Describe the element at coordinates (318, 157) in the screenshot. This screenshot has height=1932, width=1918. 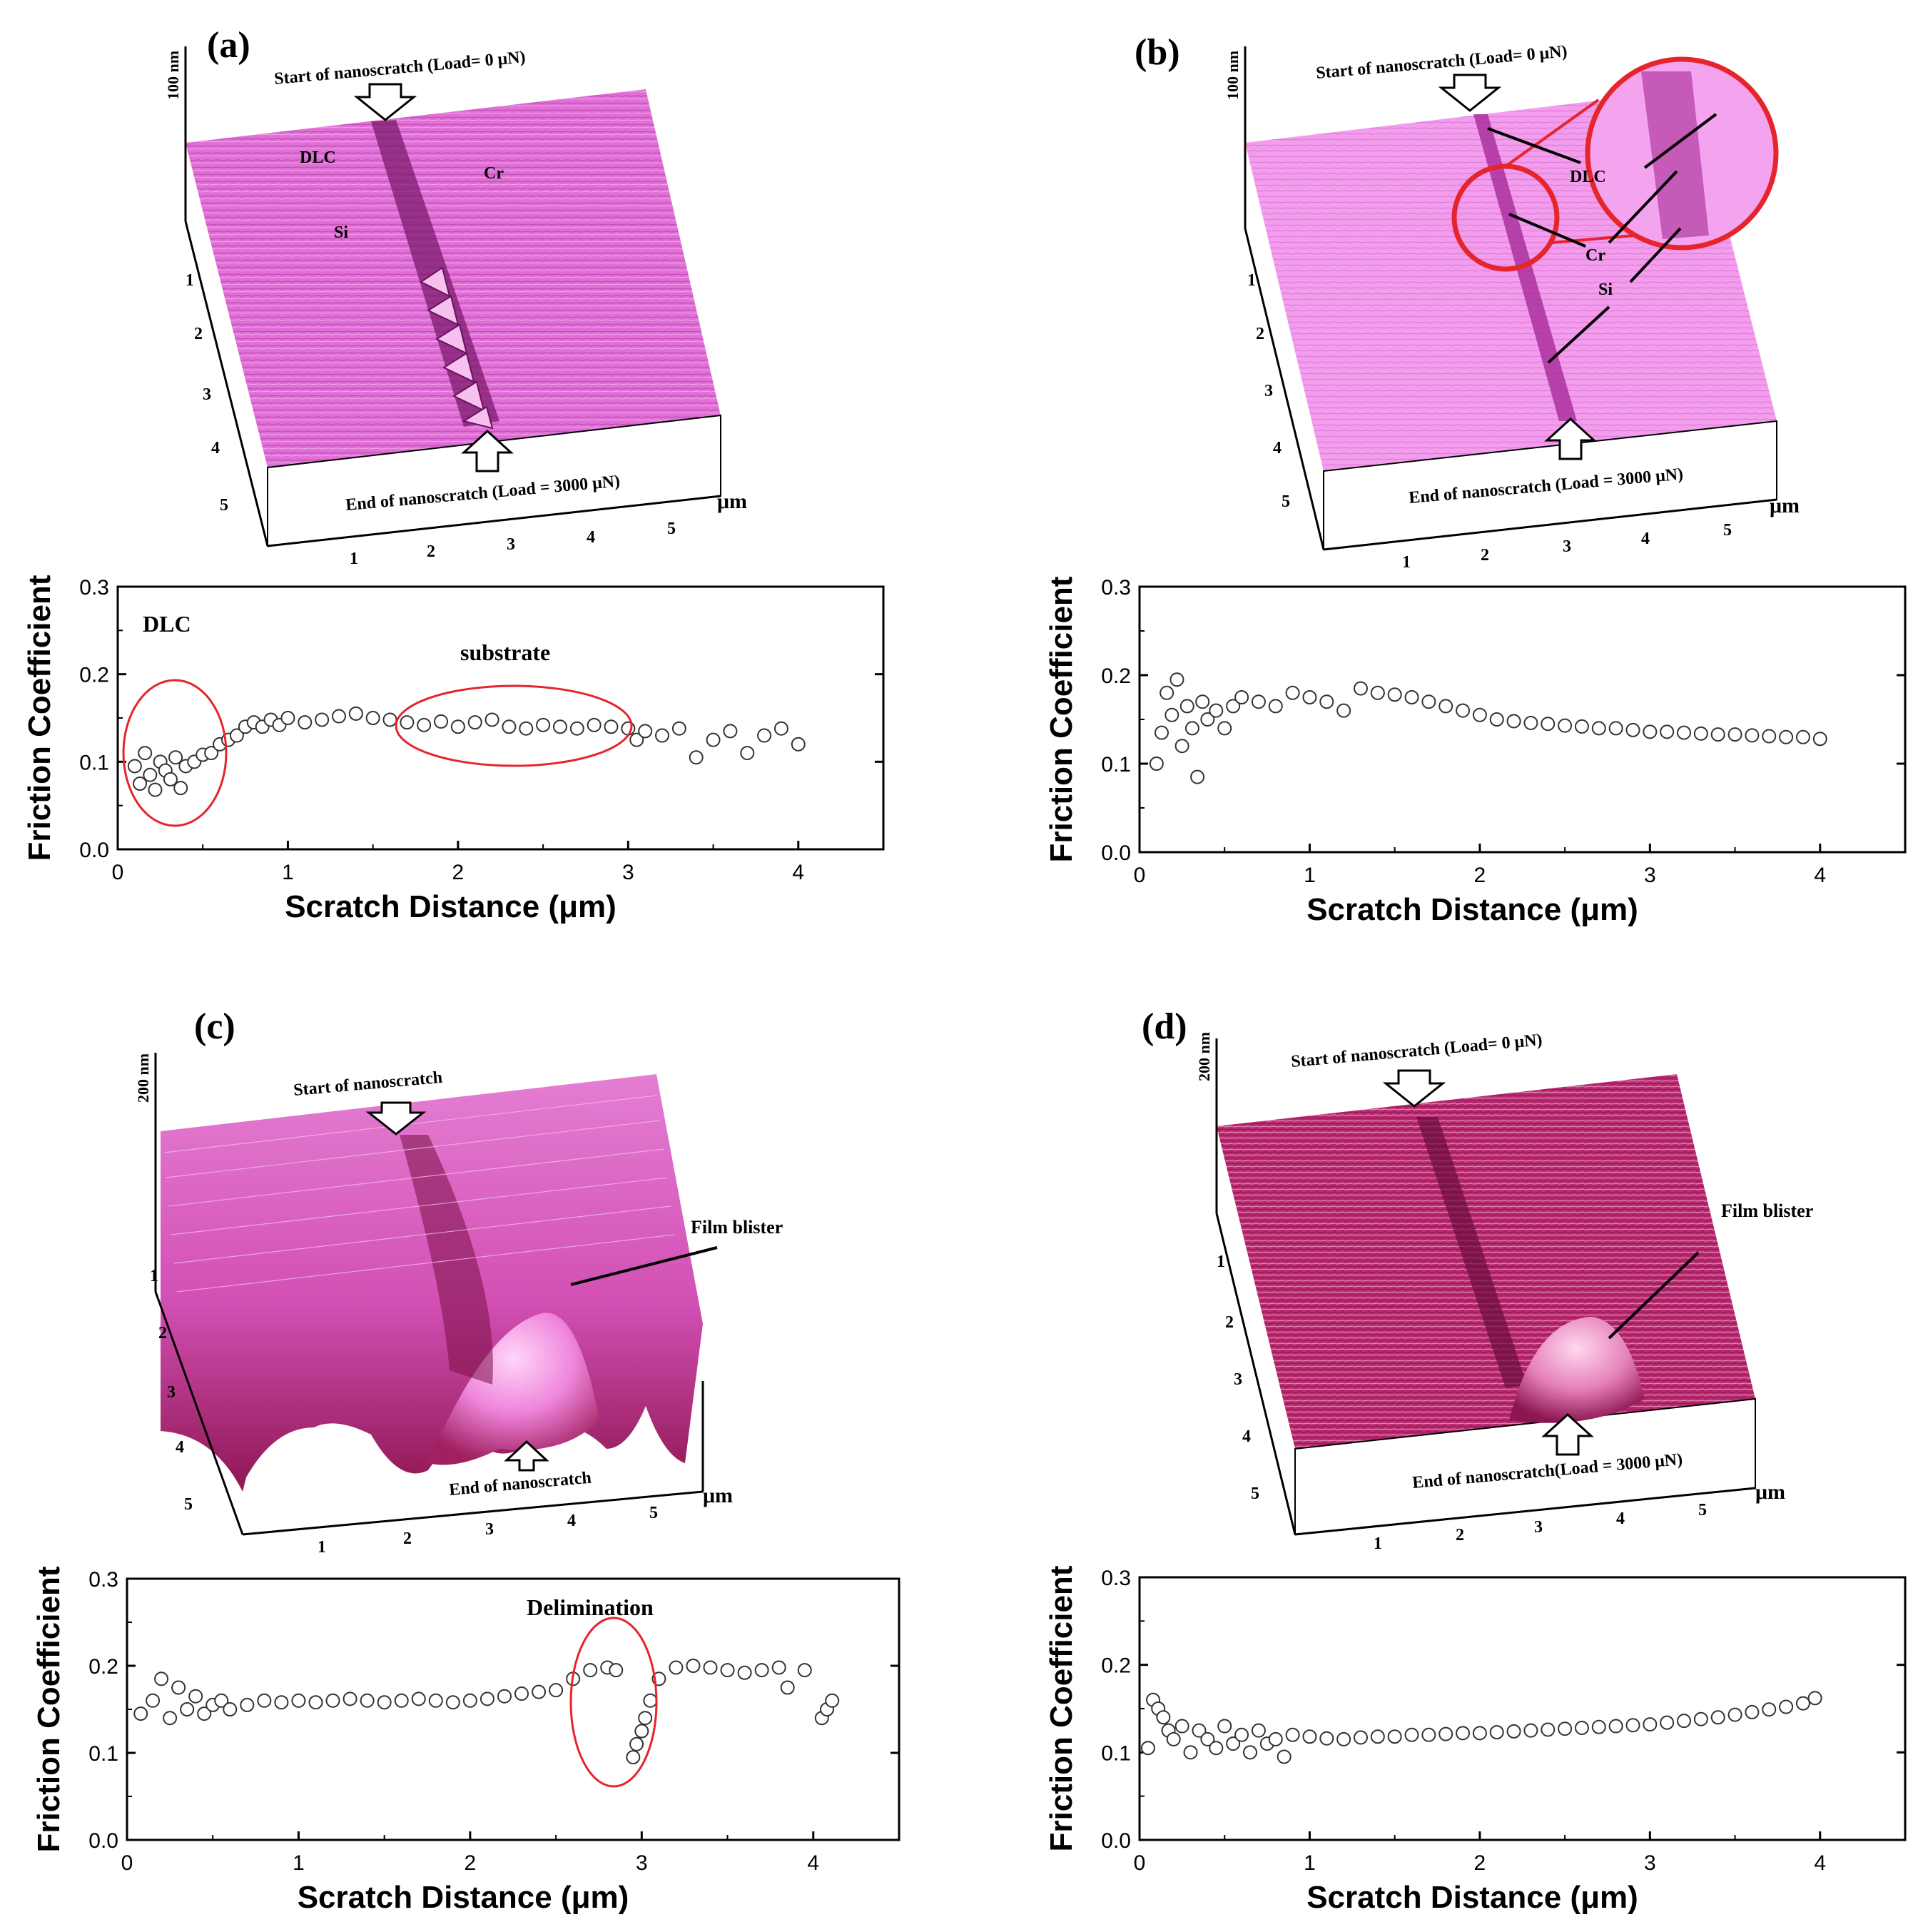
I see `annotation-dlc: DLC` at that location.